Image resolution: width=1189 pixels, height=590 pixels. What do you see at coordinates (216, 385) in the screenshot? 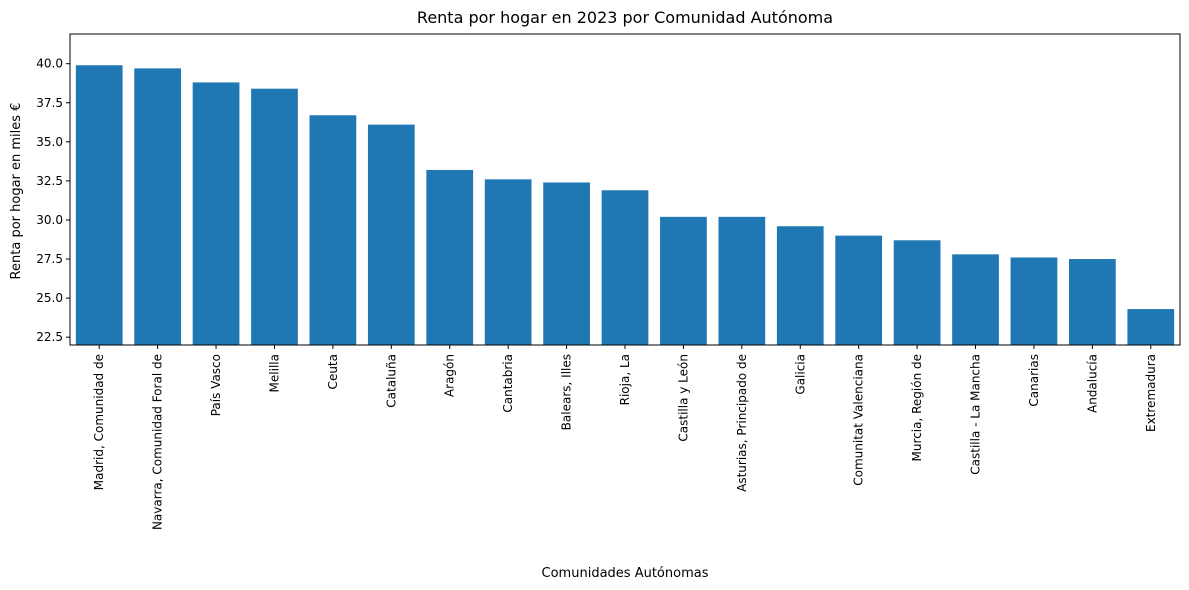
I see `x-tick-label: País Vasco` at bounding box center [216, 385].